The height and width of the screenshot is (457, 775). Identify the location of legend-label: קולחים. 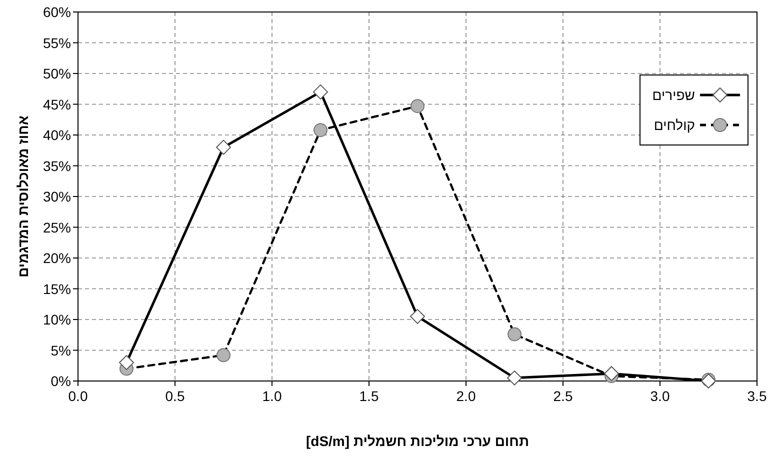
(674, 125).